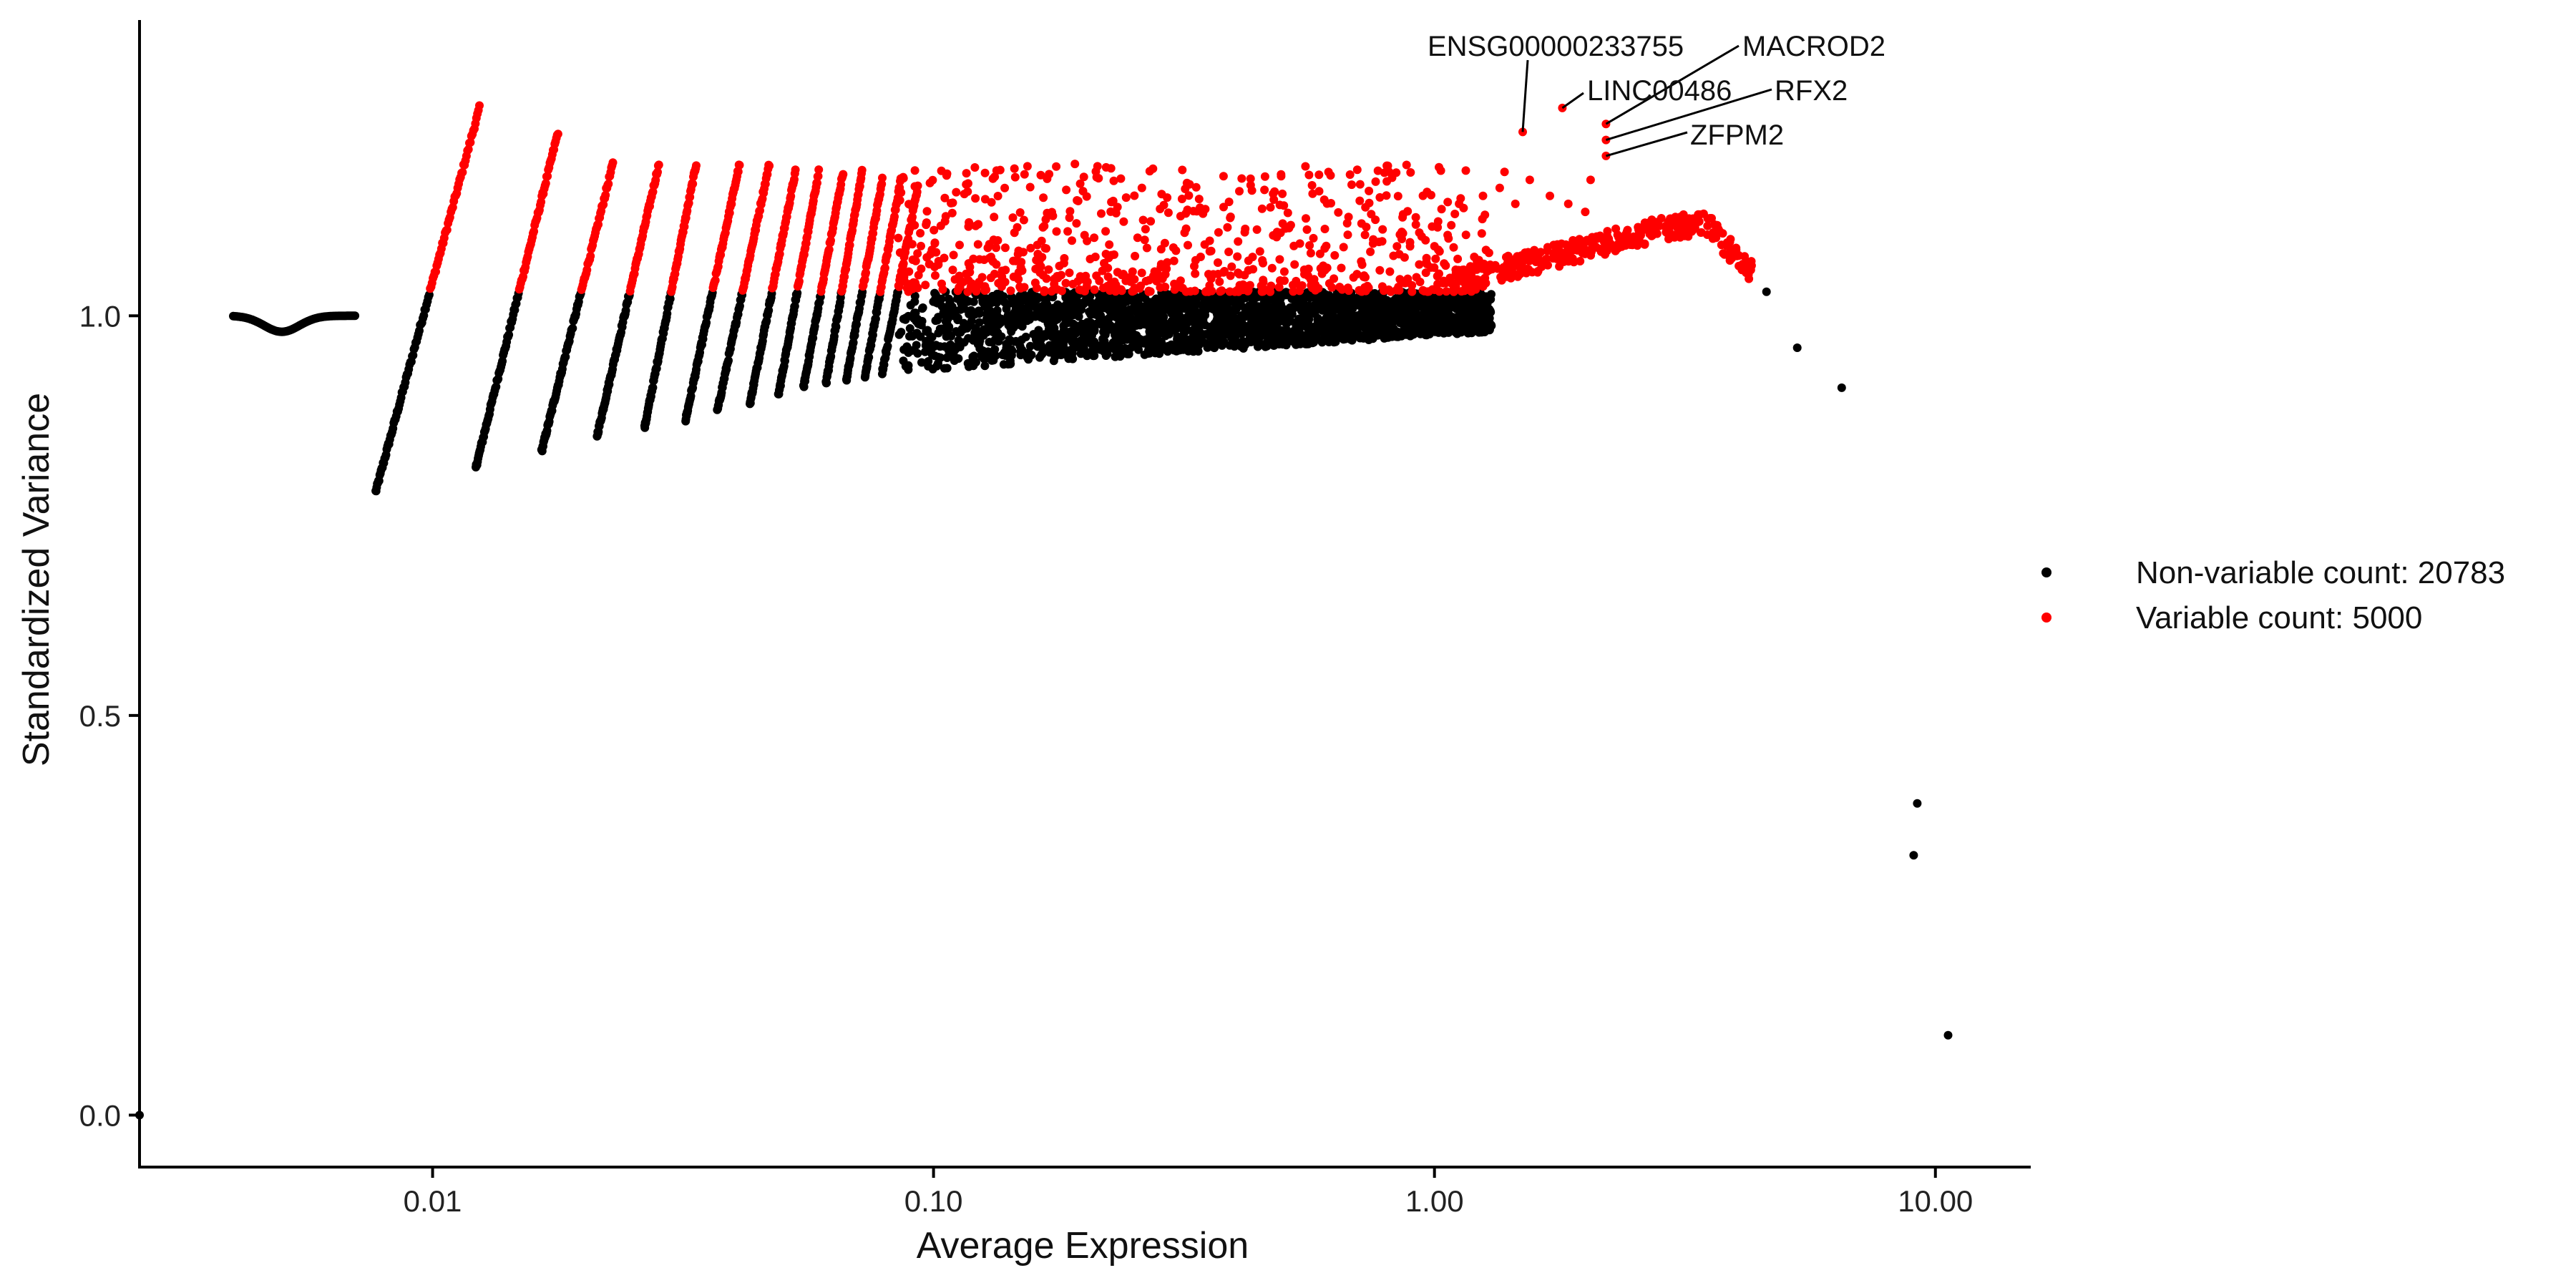  Describe the element at coordinates (1572, 100) in the screenshot. I see `gene-label-leader` at that location.